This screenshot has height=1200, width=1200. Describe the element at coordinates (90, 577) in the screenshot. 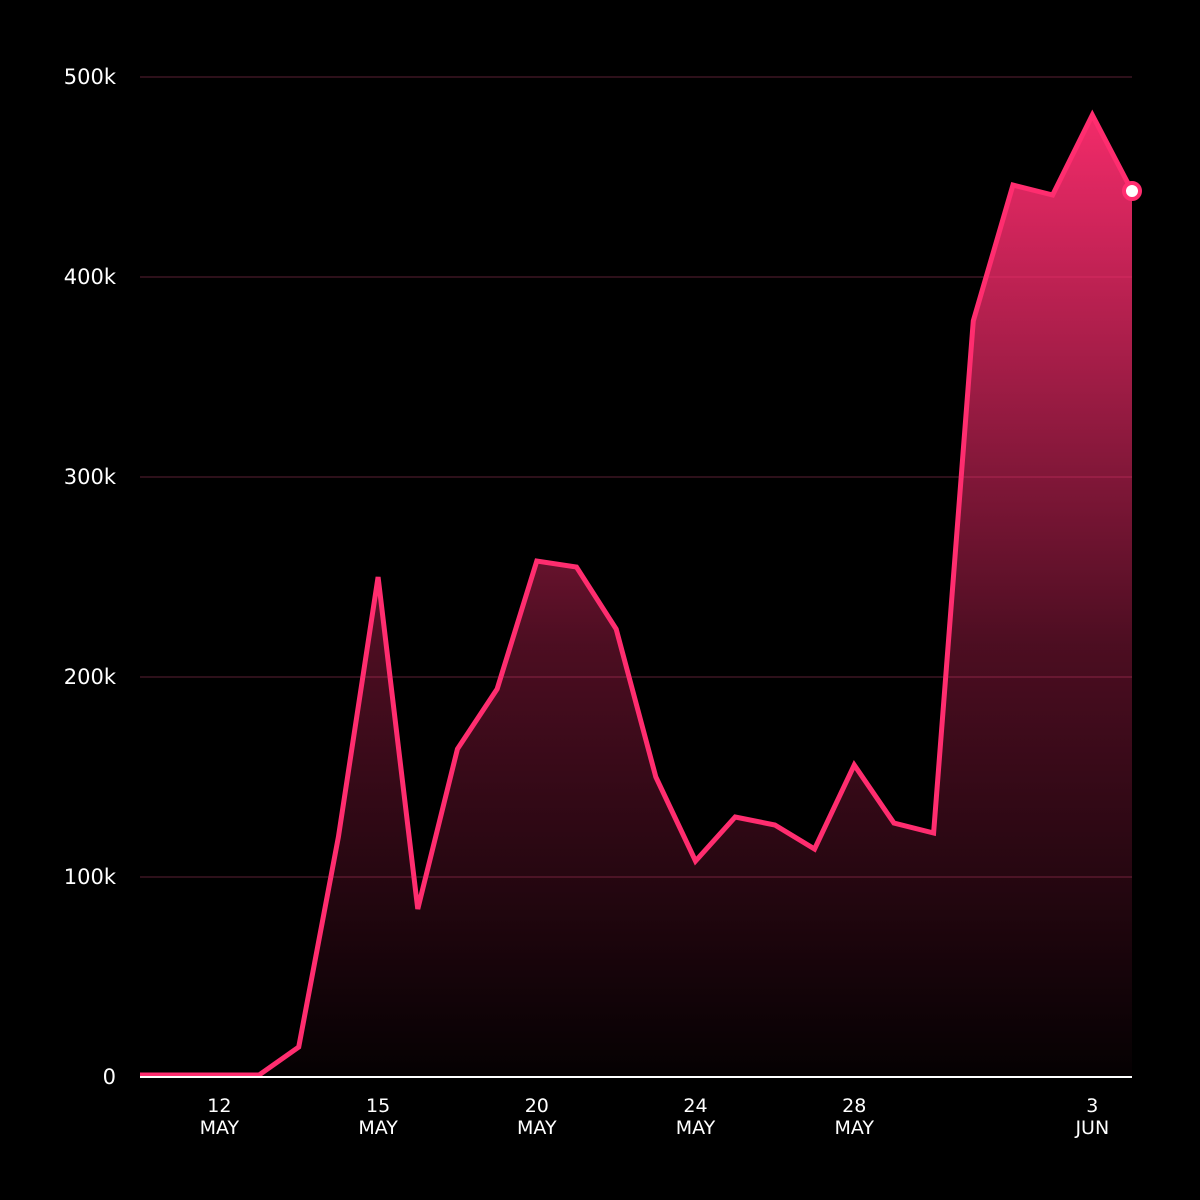

I see `y-axis-tick-labels: 0 100k 200k 300k 400k 500k` at that location.